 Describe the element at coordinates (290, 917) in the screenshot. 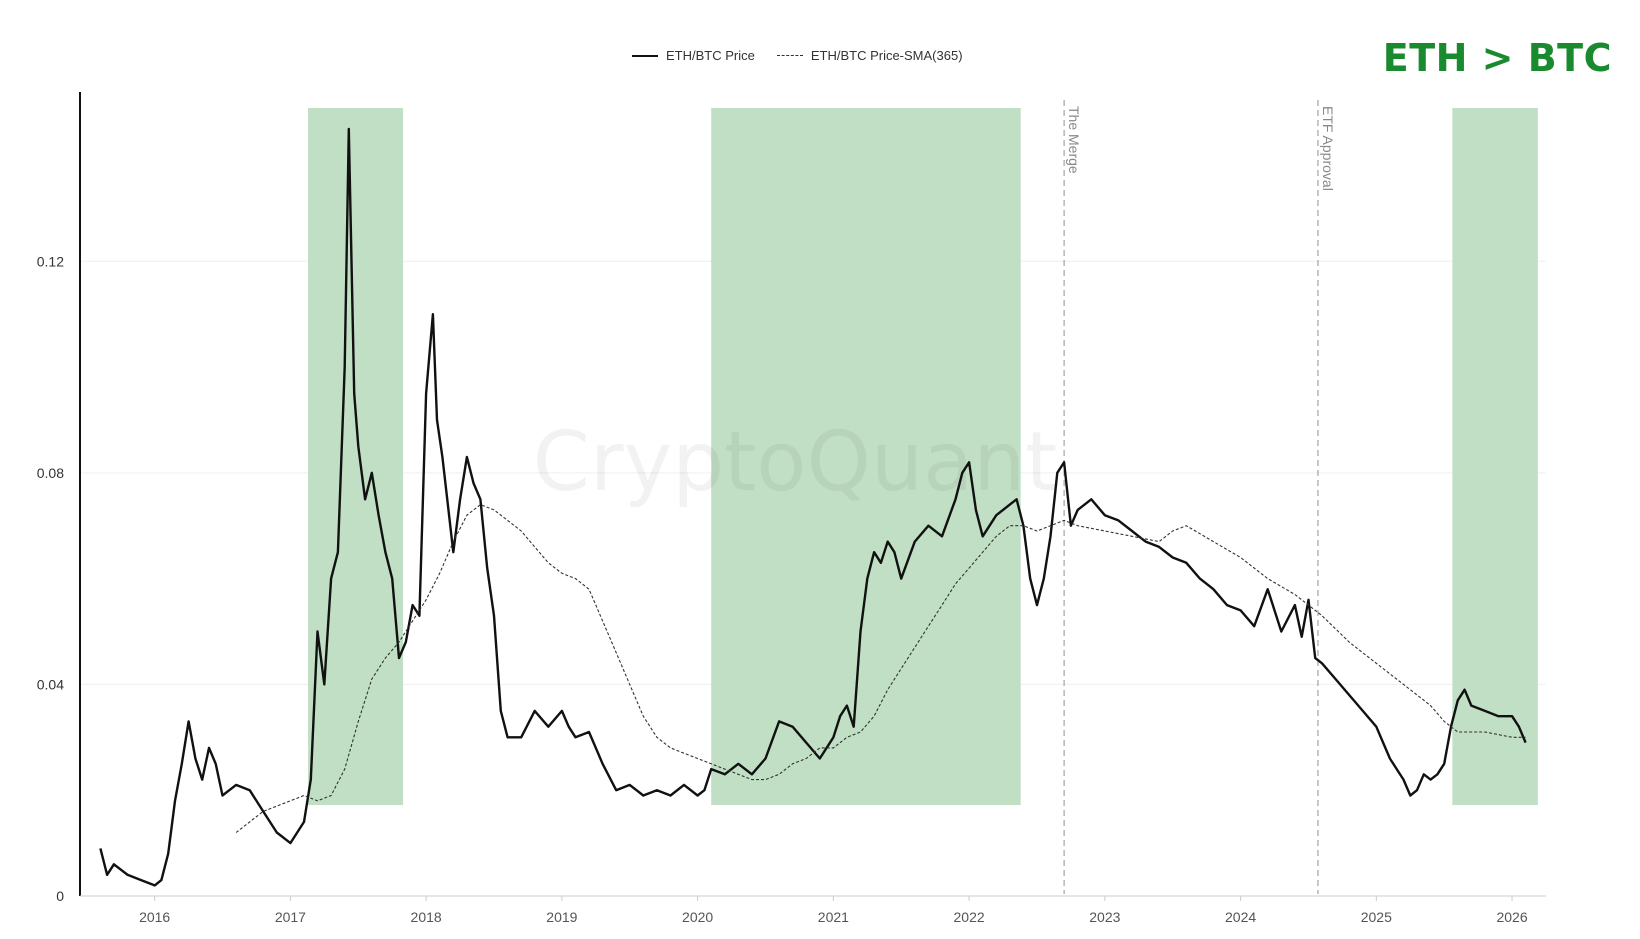

I see `x-tick-label: 2017` at that location.